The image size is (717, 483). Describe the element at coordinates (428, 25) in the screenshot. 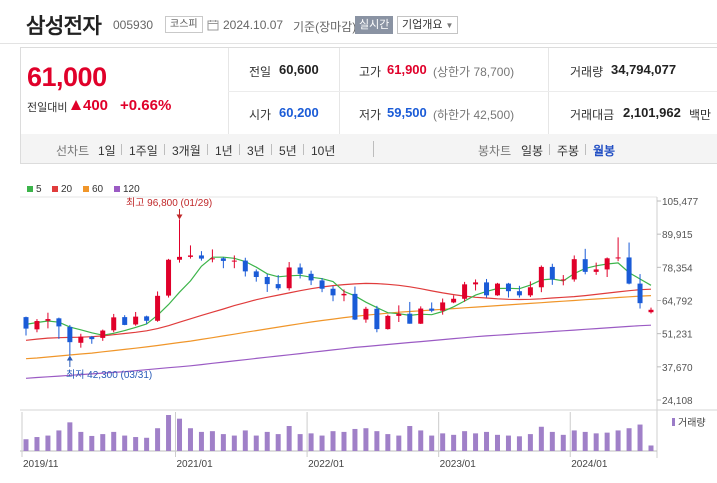

I see `company-overview-button: 기업개요 ▼` at that location.